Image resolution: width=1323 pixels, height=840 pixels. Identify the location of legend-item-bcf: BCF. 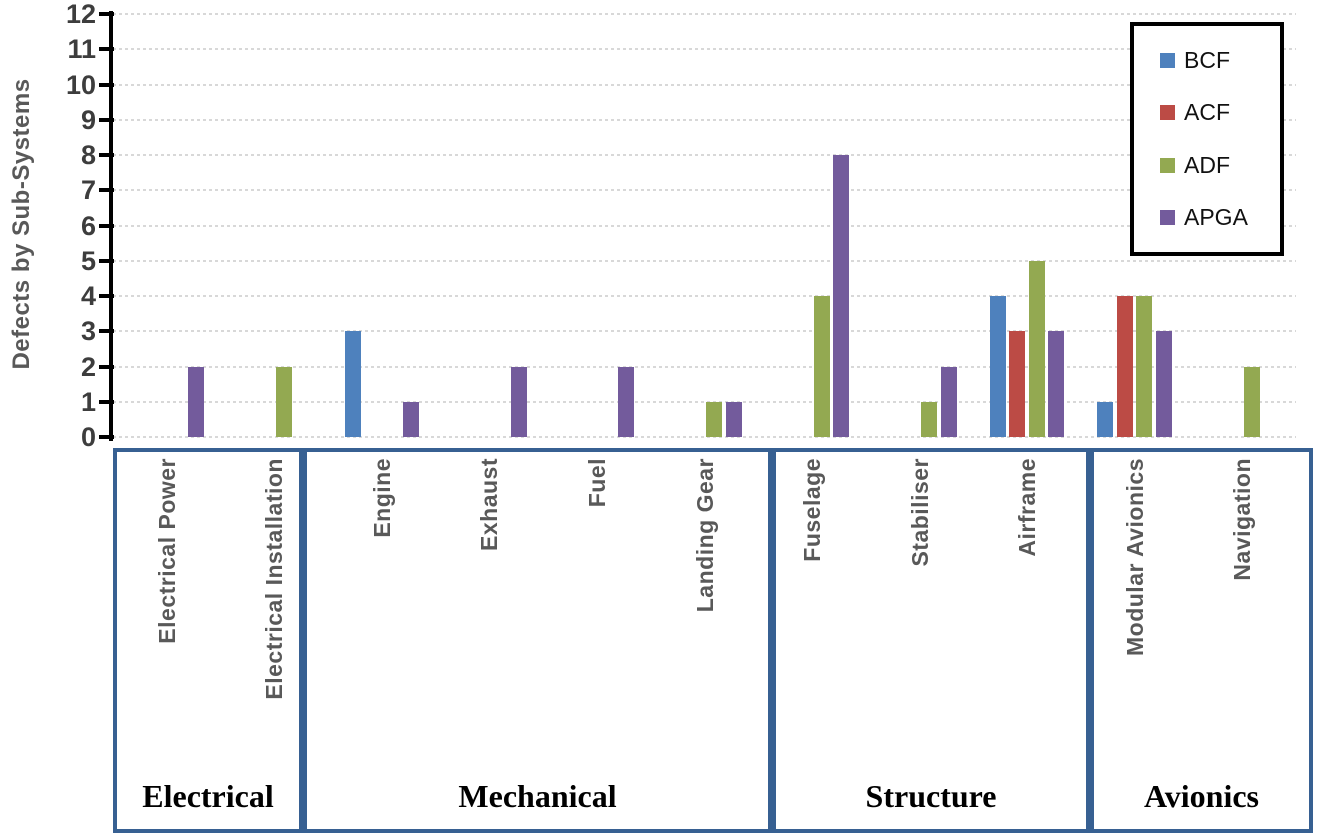
(1220, 60).